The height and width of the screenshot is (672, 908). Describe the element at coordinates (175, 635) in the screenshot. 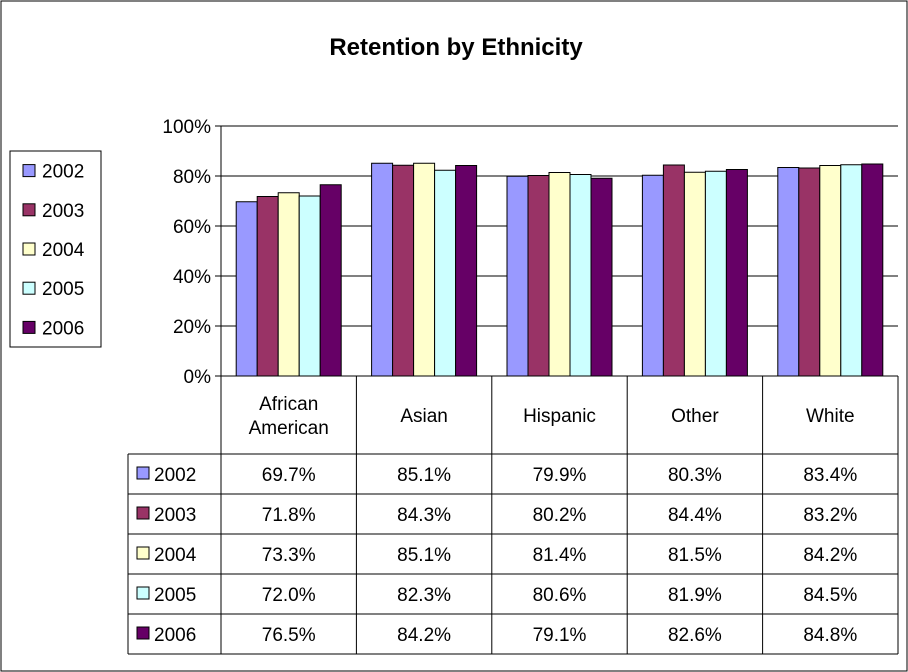

I see `table-series-label: 2006` at that location.